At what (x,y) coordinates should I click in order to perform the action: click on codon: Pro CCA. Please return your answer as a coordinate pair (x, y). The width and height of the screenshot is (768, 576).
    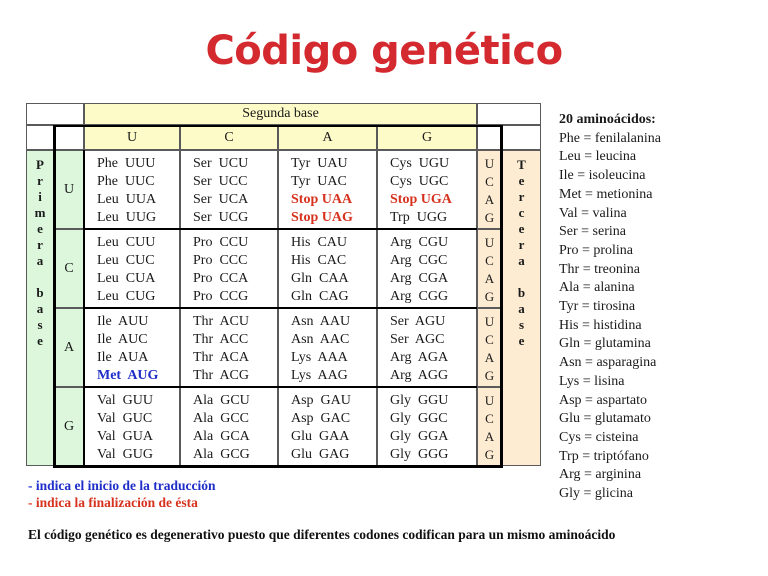
    Looking at the image, I should click on (221, 278).